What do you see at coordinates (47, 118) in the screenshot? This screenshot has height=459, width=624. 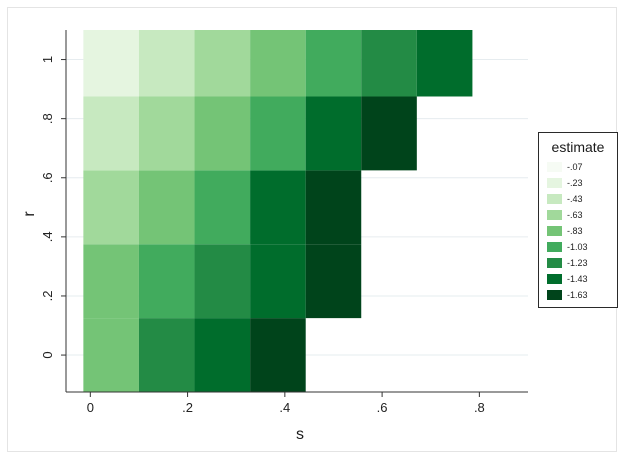 I see `y-tick-label: .8` at bounding box center [47, 118].